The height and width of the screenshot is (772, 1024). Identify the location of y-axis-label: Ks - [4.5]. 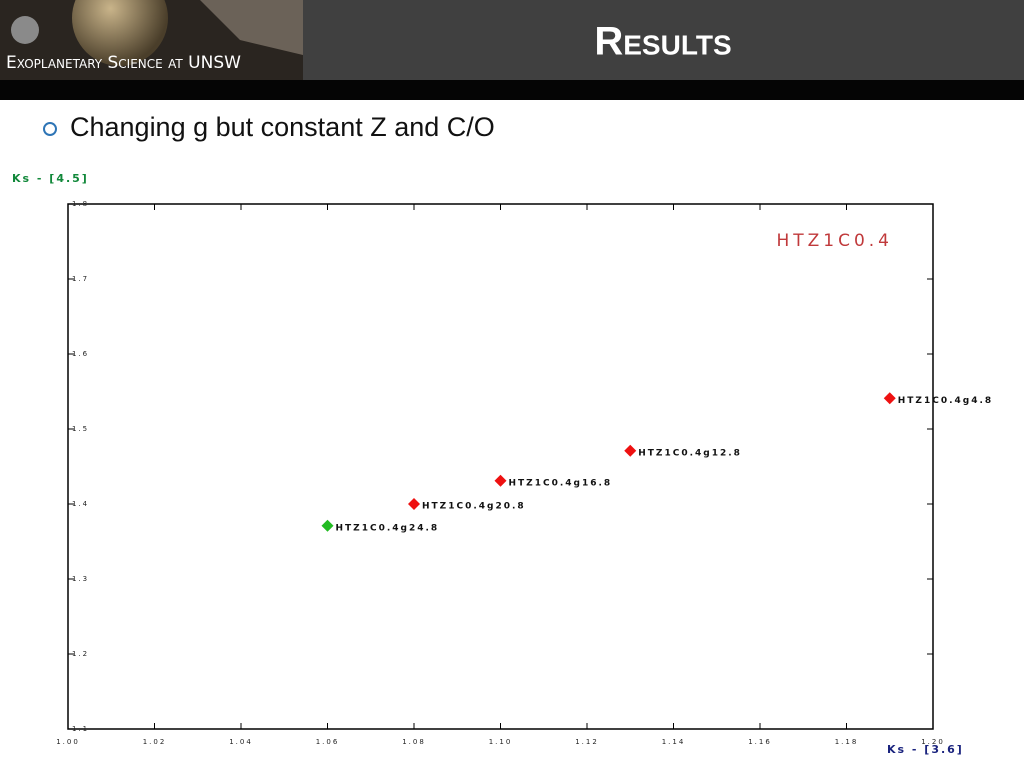
(50, 178).